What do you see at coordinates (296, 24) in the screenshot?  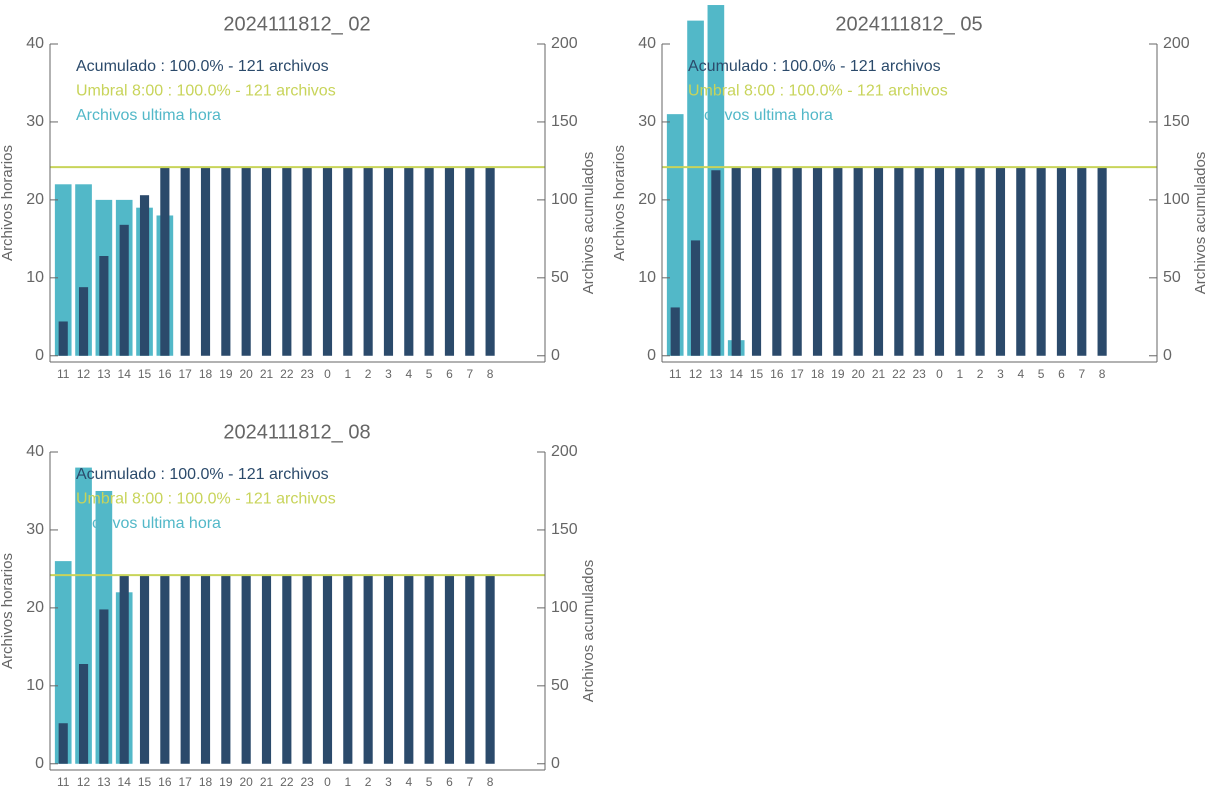 I see `chart-title: 2024111812_ 02` at bounding box center [296, 24].